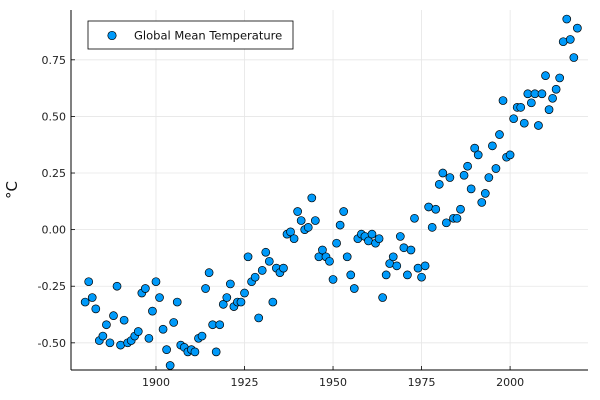 This screenshot has width=600, height=400. Describe the element at coordinates (156, 382) in the screenshot. I see `x-tick-label: 1900` at that location.